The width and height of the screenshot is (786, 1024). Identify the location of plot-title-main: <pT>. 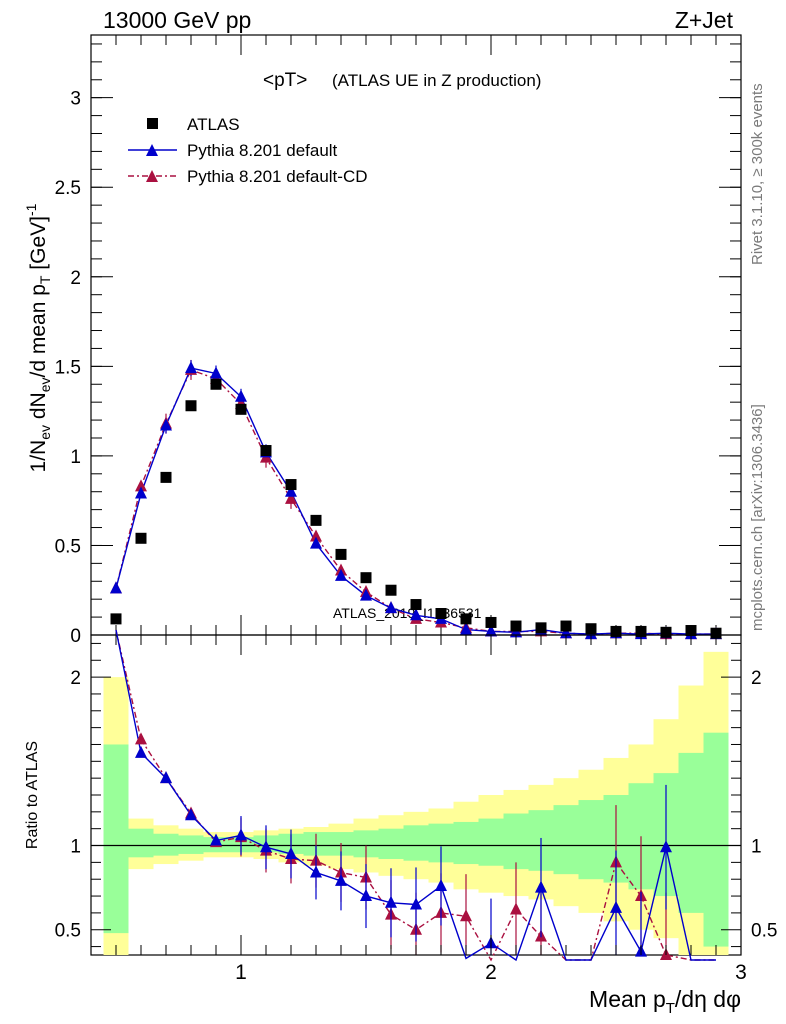
(285, 80).